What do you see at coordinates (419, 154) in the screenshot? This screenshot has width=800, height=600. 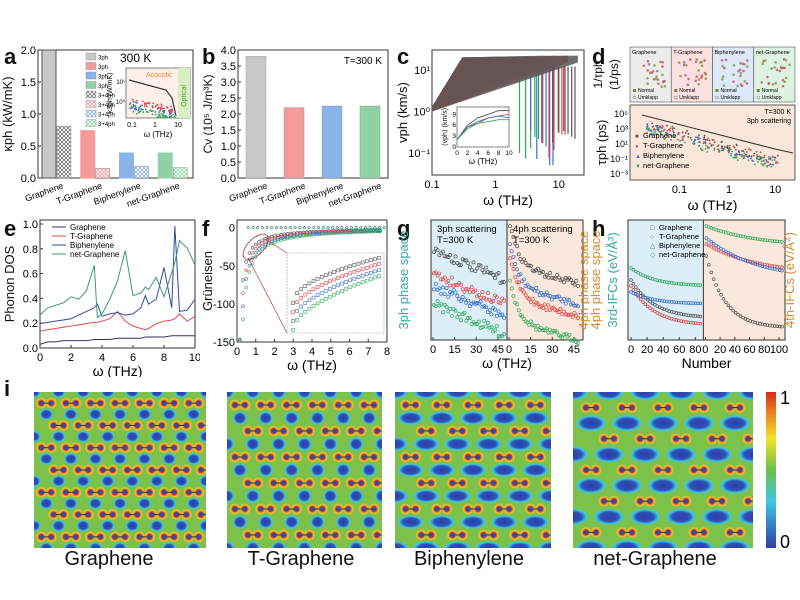 I see `c-ytick-label: 10⁻¹` at bounding box center [419, 154].